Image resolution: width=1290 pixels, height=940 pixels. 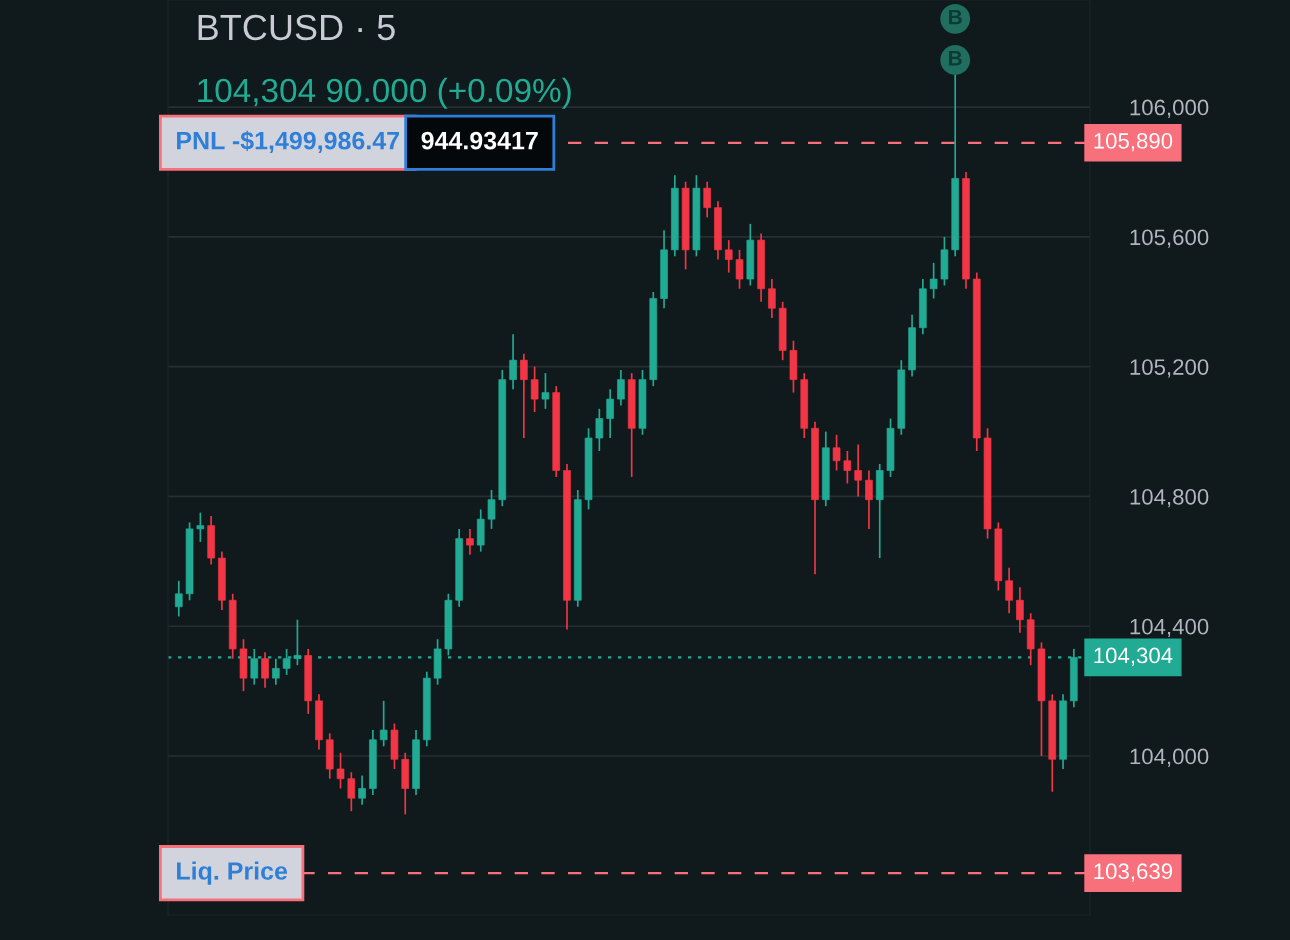 I want to click on y-tick-label: 104,400, so click(x=1169, y=628).